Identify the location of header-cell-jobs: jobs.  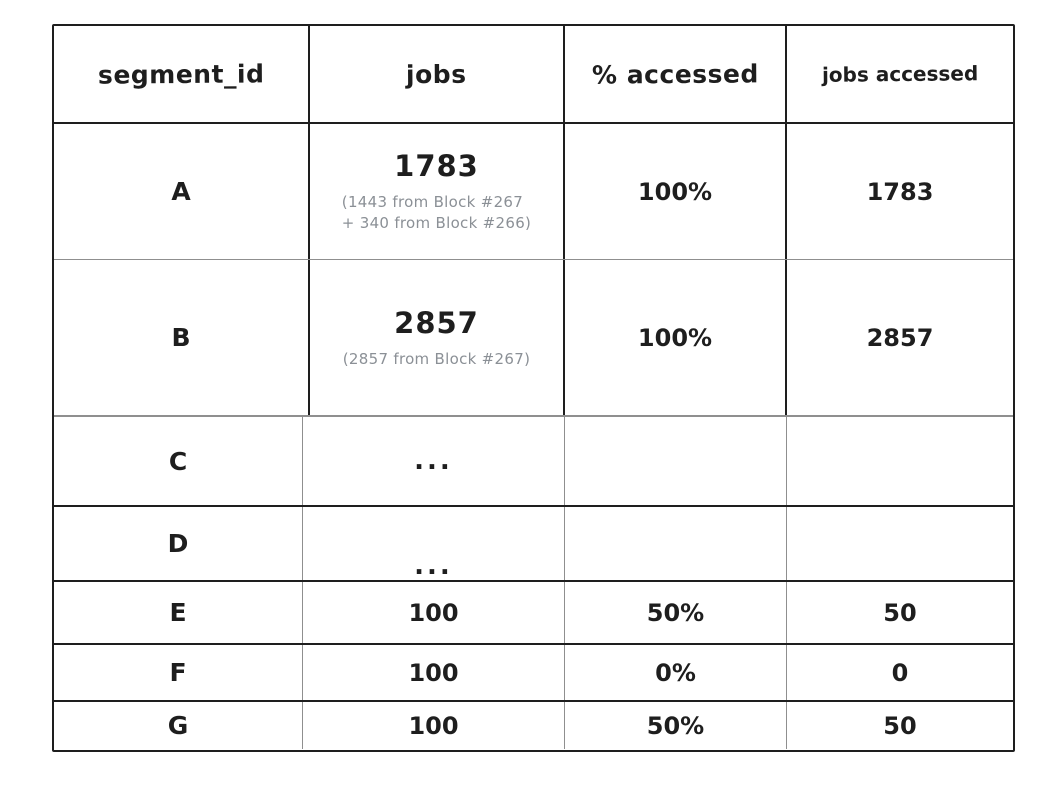
(437, 74).